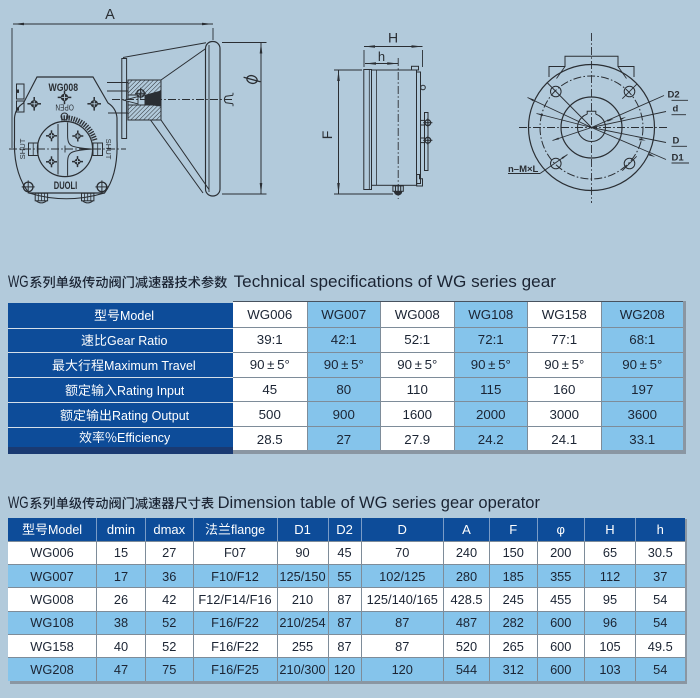 This screenshot has width=700, height=698. Describe the element at coordinates (381, 56) in the screenshot. I see `svg-text: h` at that location.